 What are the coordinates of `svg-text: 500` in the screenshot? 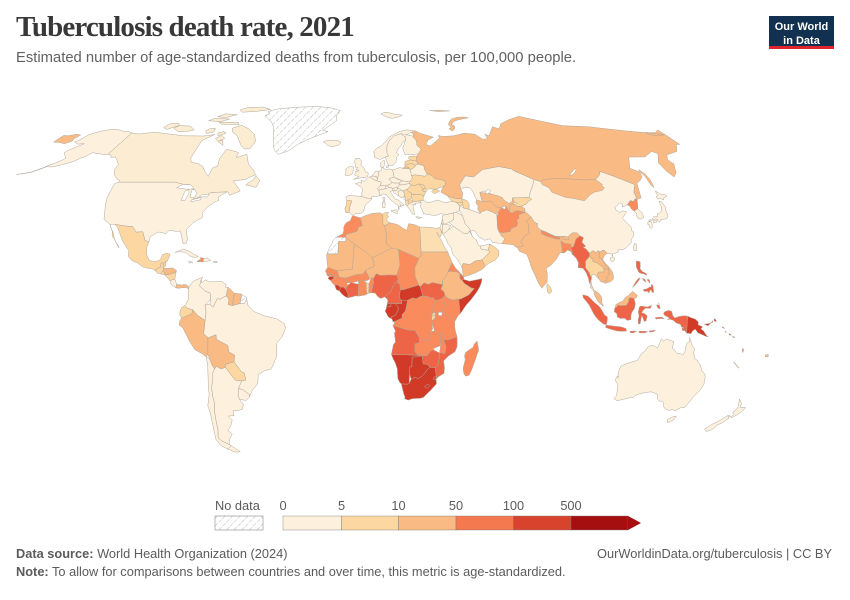 It's located at (570, 505).